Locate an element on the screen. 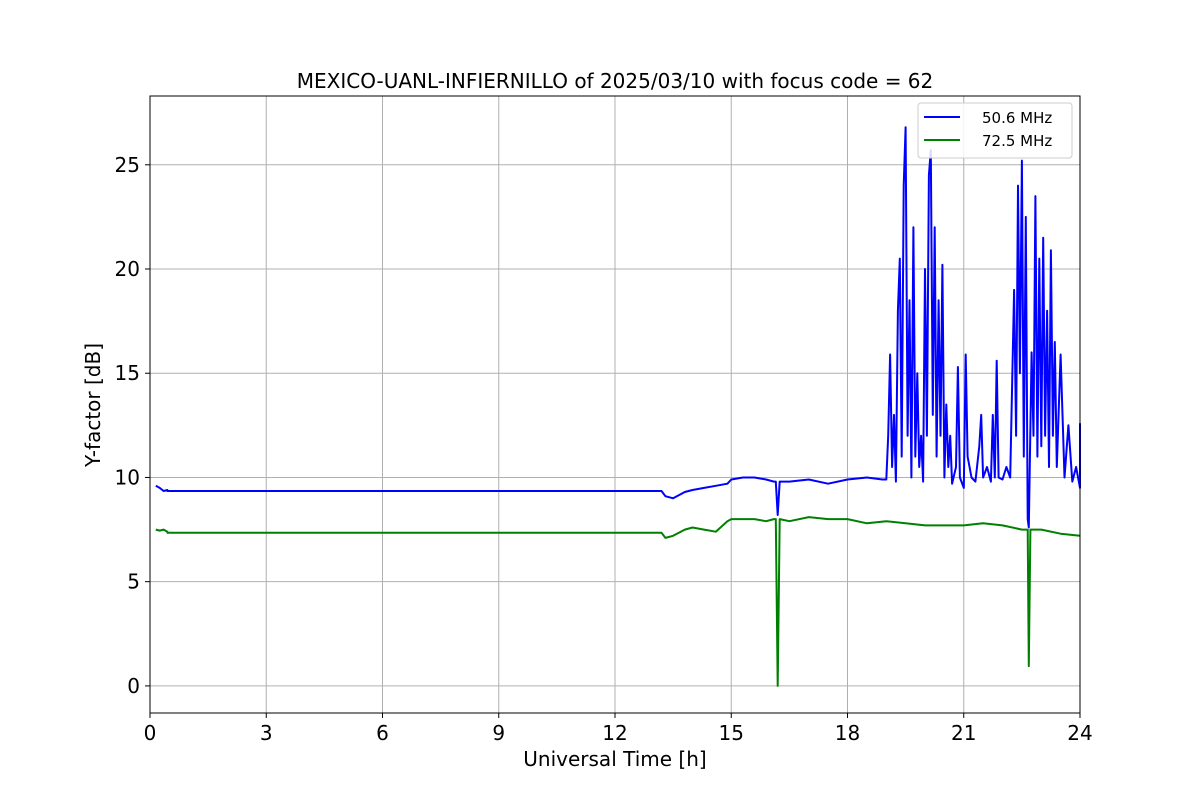  x-ticks: 0 3 6 9 12 15 18 21 24 is located at coordinates (618, 729).